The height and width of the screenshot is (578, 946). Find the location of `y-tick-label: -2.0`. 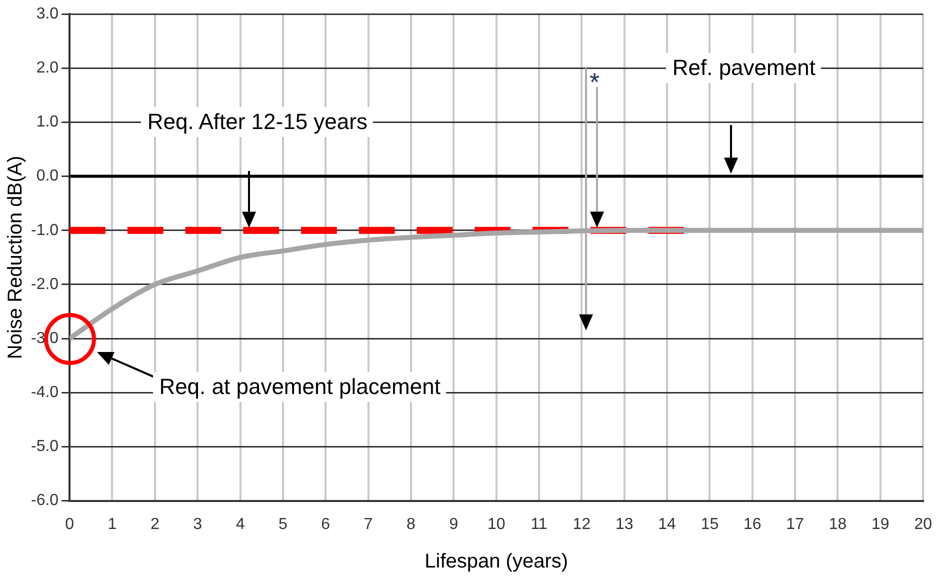

y-tick-label: -2.0 is located at coordinates (44, 284).